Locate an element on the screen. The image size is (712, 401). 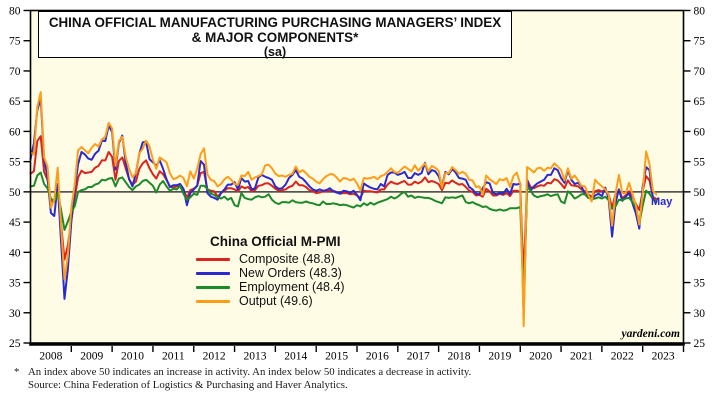
y-tick-label-right: 70 is located at coordinates (700, 72).